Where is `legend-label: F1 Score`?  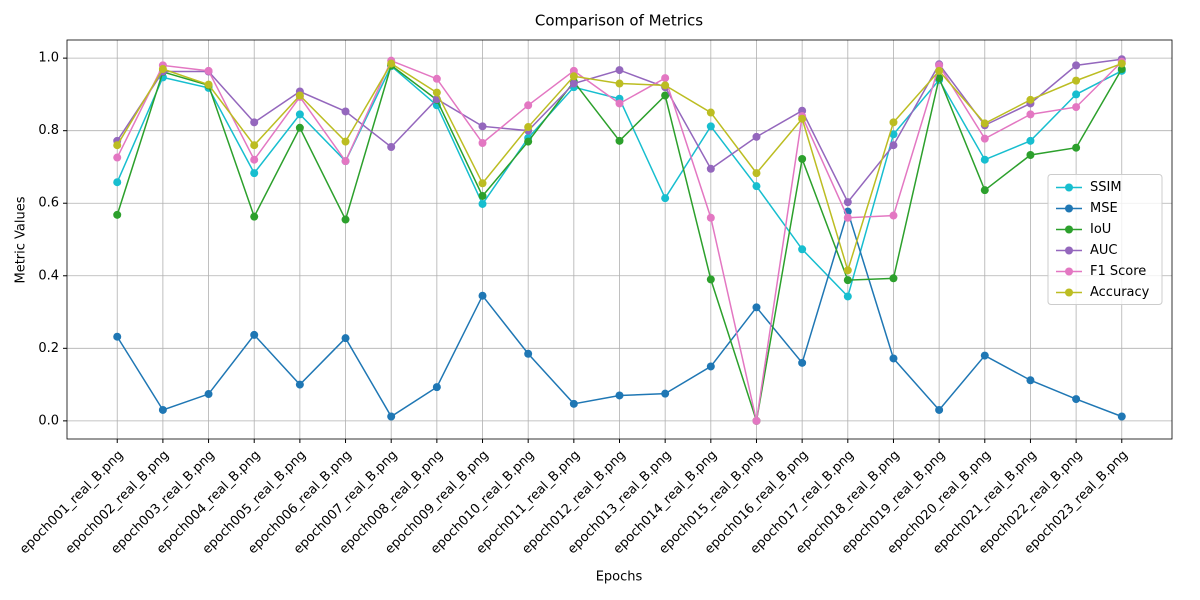 legend-label: F1 Score is located at coordinates (1118, 271).